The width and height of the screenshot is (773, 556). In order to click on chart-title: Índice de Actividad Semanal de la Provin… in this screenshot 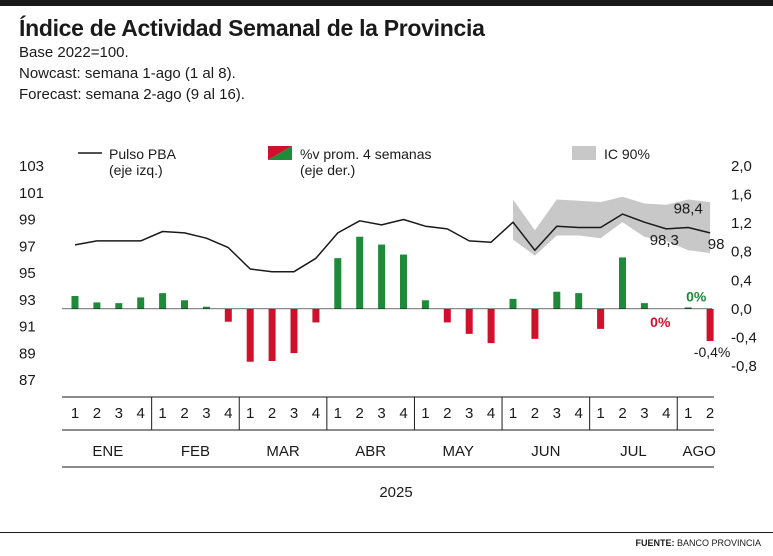, I will do `click(252, 28)`.